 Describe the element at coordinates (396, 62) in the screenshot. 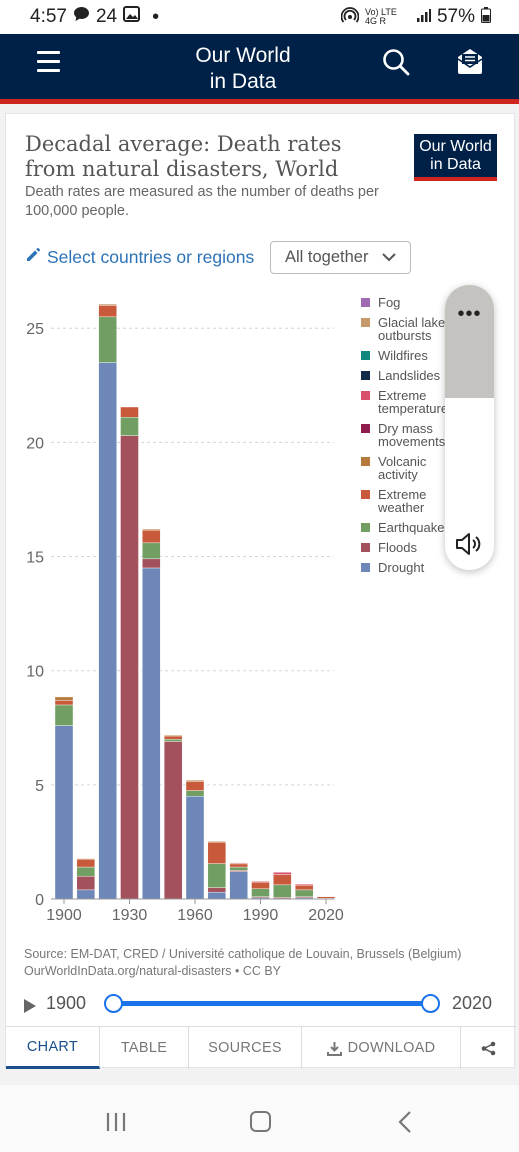

I see `search-icon` at that location.